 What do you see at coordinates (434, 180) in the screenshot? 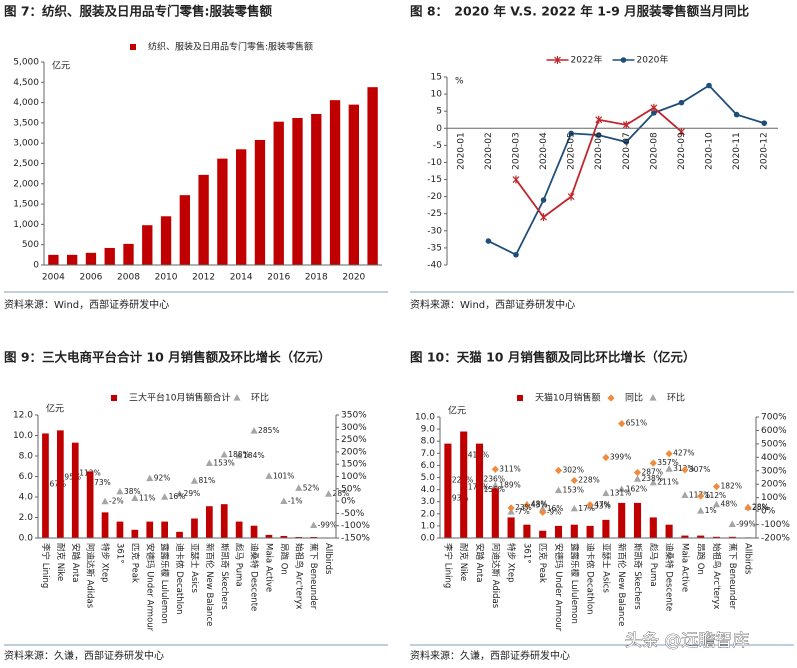
I see `y-tick-label: -15` at bounding box center [434, 180].